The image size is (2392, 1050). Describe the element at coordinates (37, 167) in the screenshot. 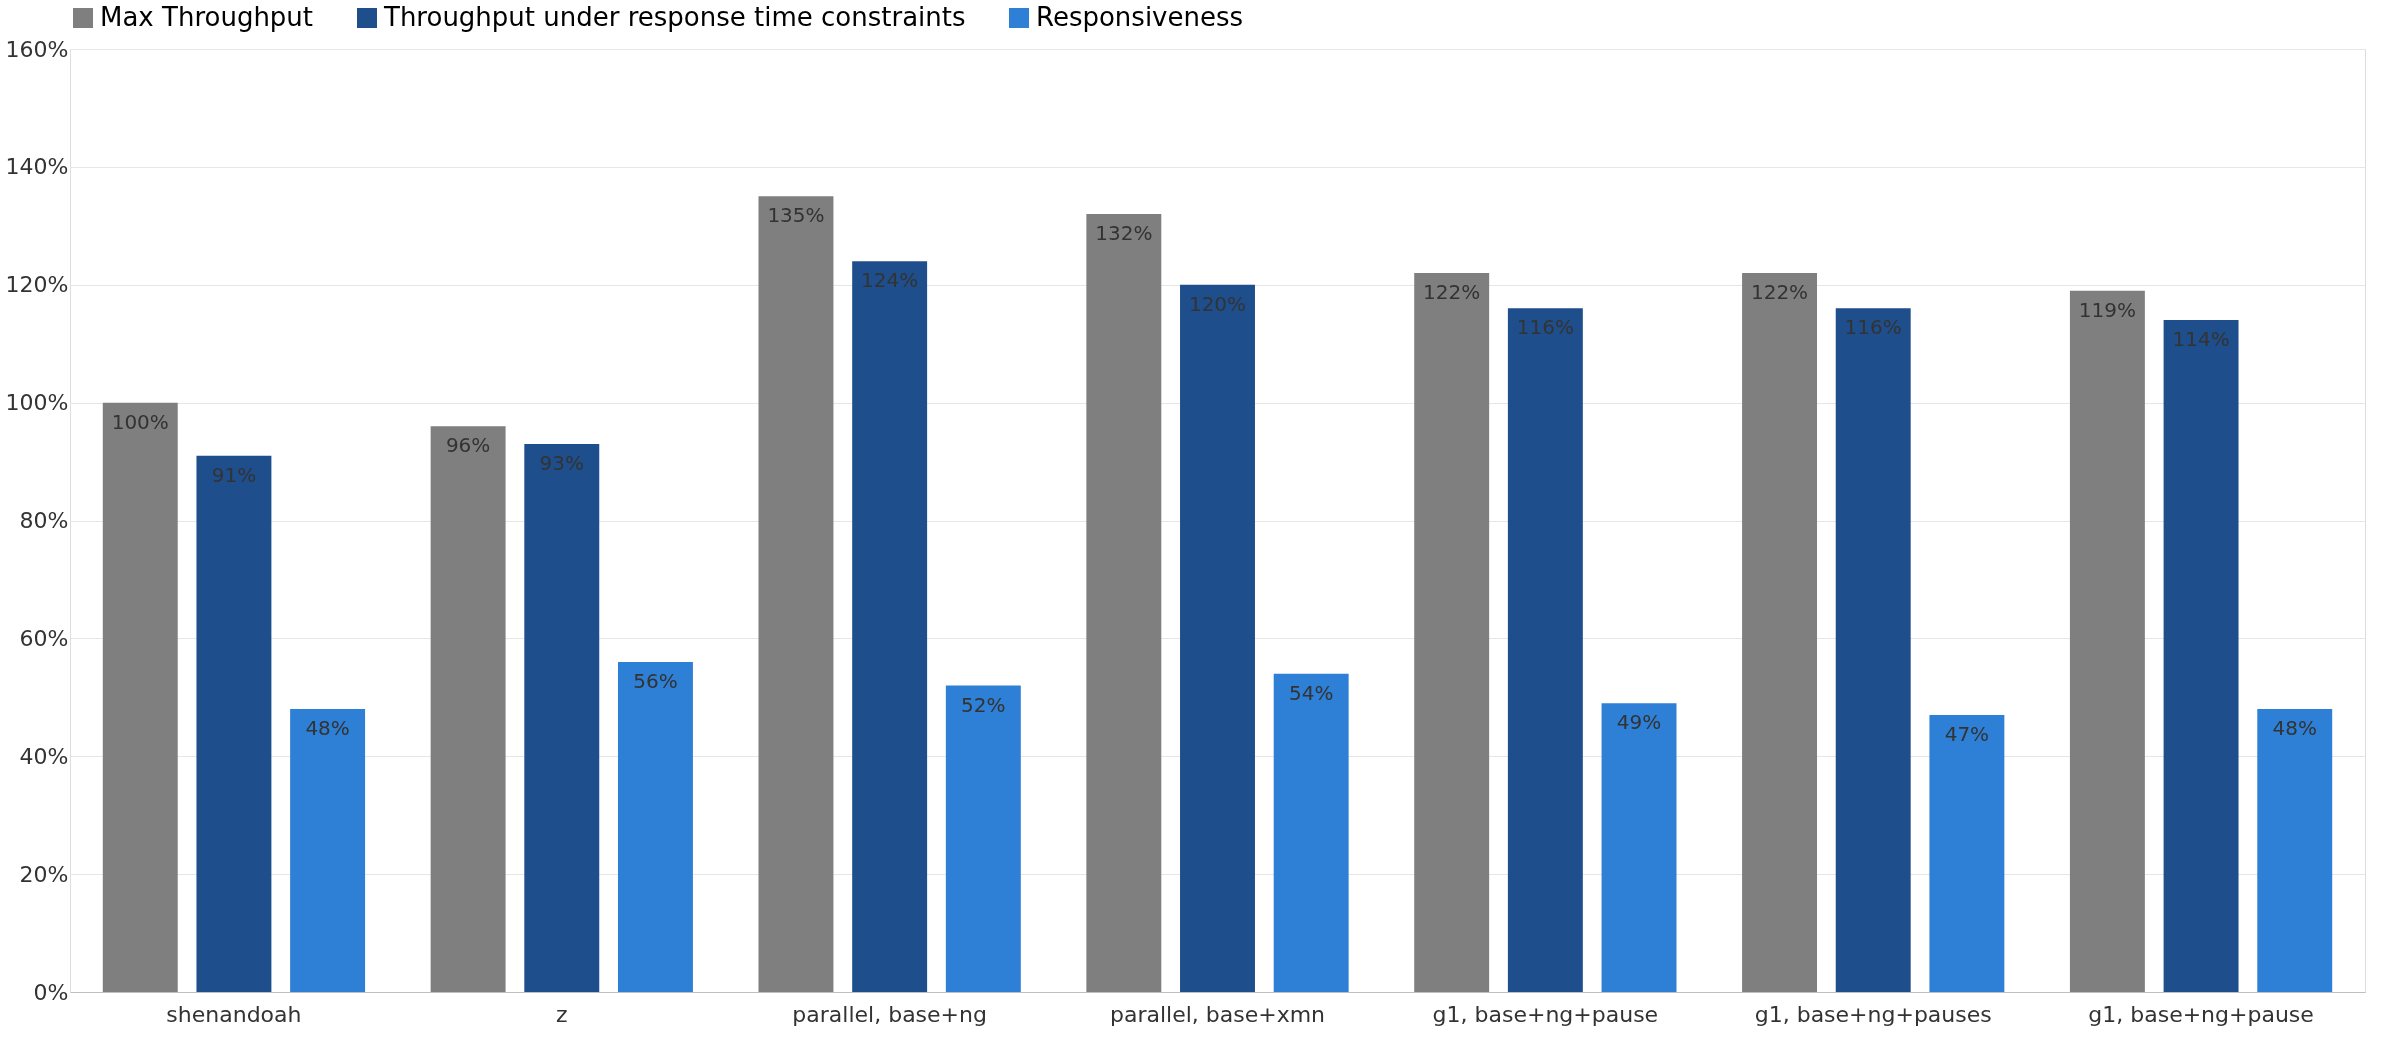

I see `y-tick-label: 140%` at that location.